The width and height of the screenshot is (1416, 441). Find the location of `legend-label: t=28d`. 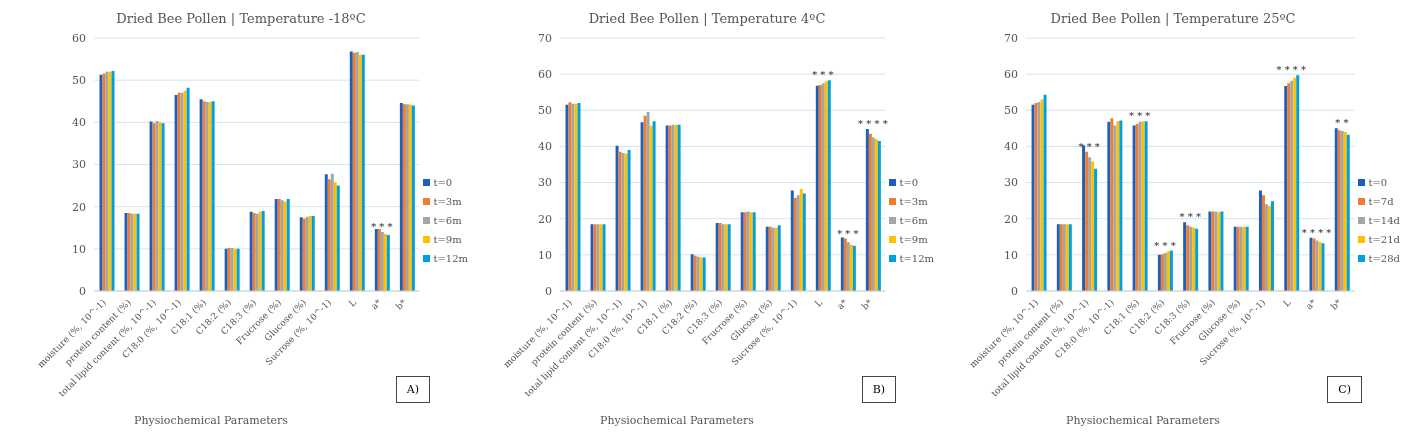

legend-label: t=28d is located at coordinates (1383, 258).